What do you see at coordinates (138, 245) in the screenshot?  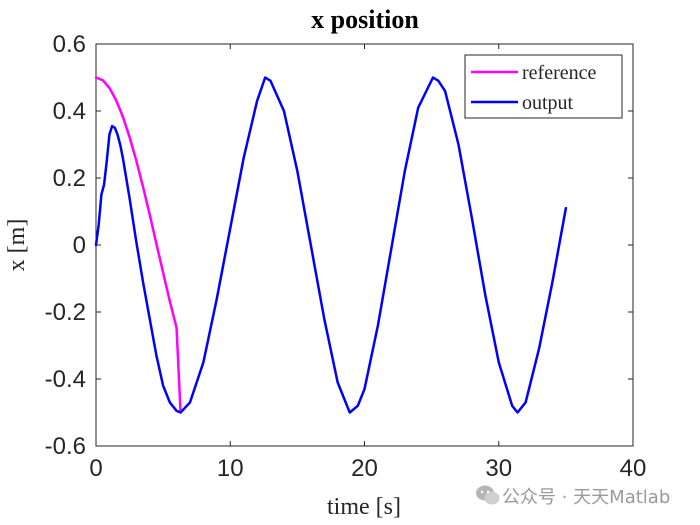 I see `series-line-reference` at bounding box center [138, 245].